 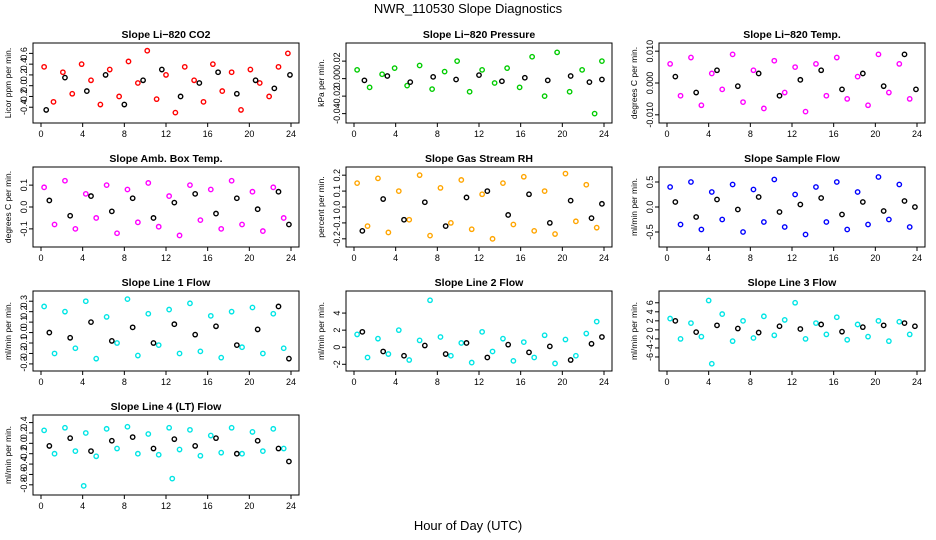 I want to click on y-tick-label: -0.010, so click(x=650, y=115).